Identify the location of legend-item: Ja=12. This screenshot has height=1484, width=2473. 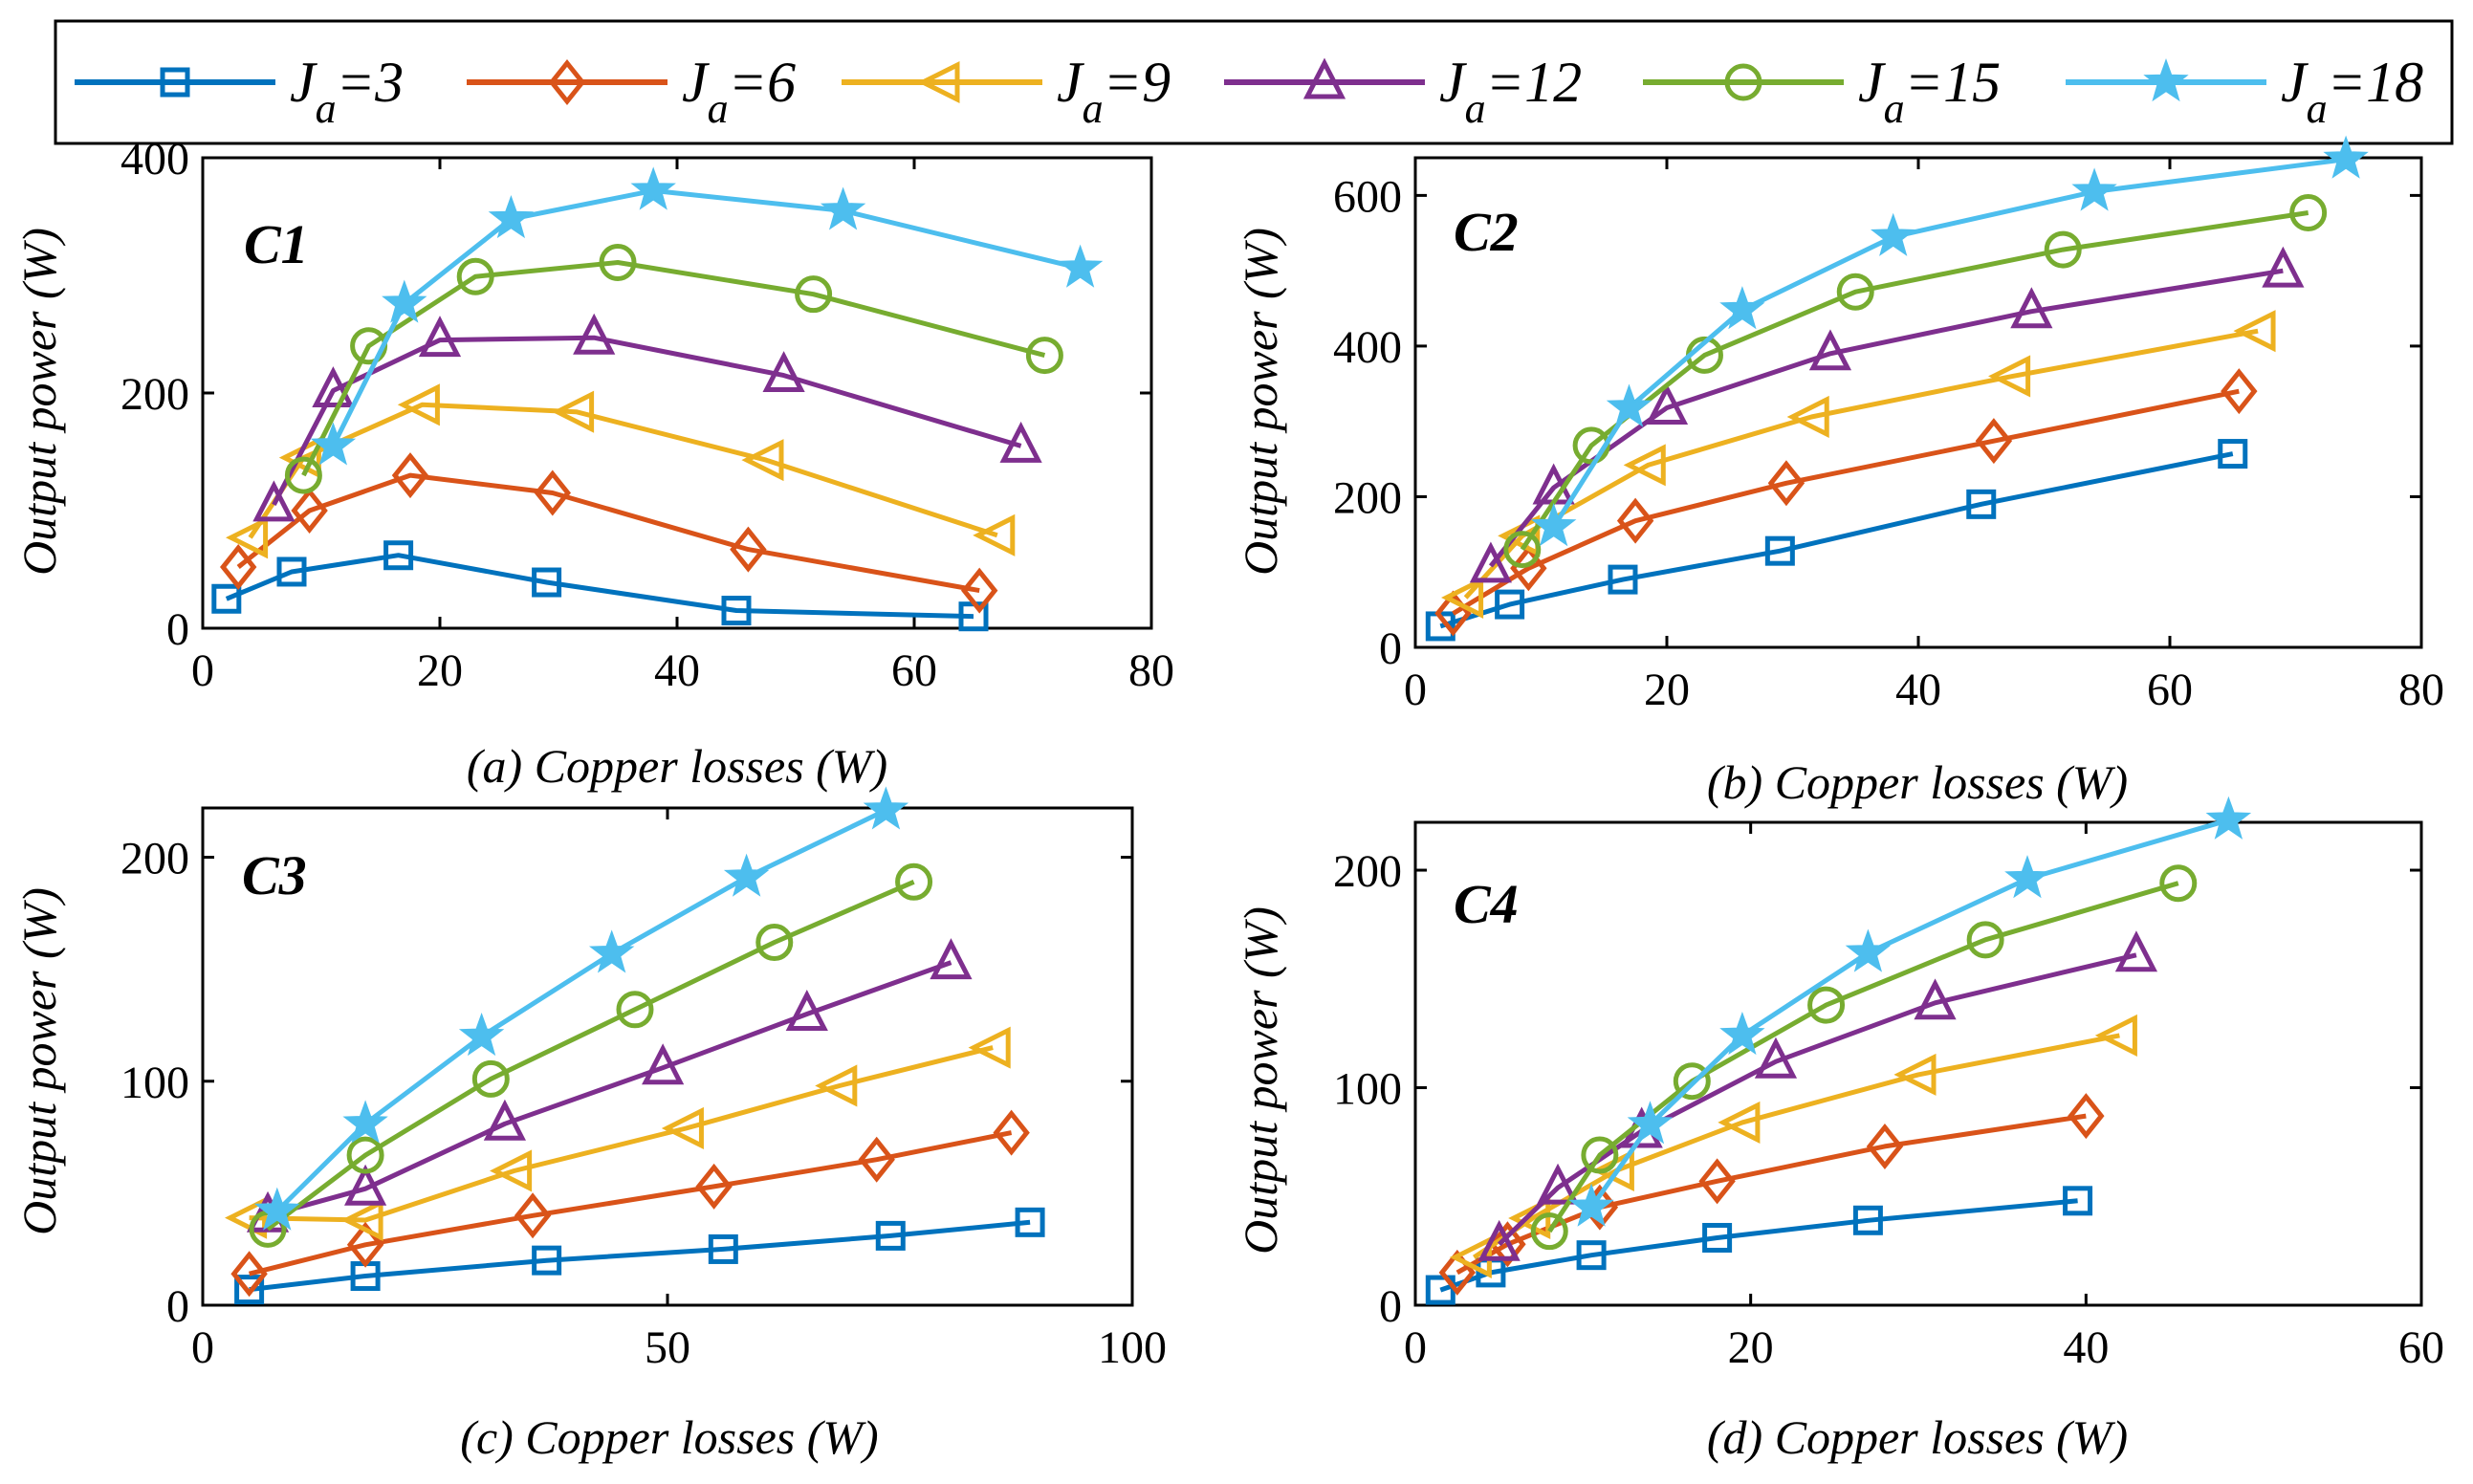
(1403, 92).